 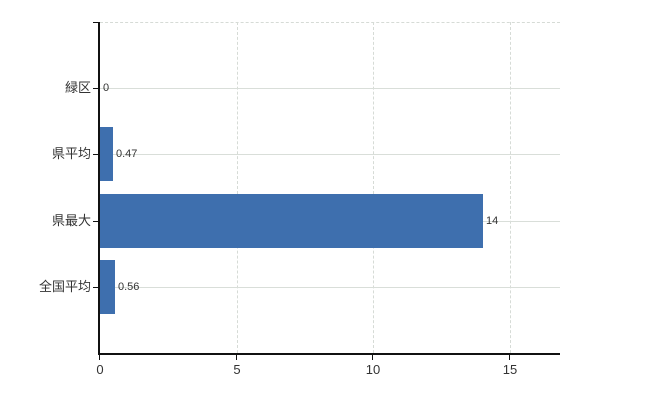 What do you see at coordinates (64, 286) in the screenshot?
I see `category-label-全国平均: 全国平均` at bounding box center [64, 286].